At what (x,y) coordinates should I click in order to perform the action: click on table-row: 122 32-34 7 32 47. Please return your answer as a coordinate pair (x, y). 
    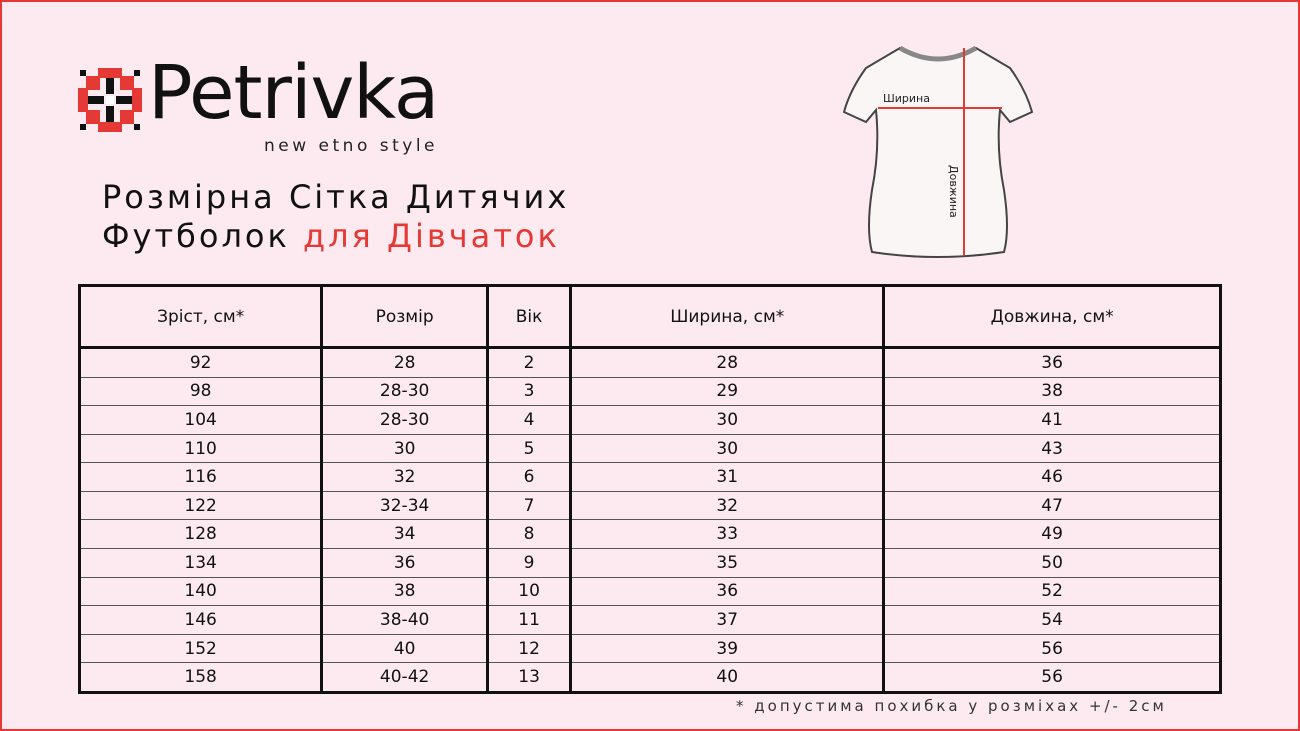
    Looking at the image, I should click on (650, 506).